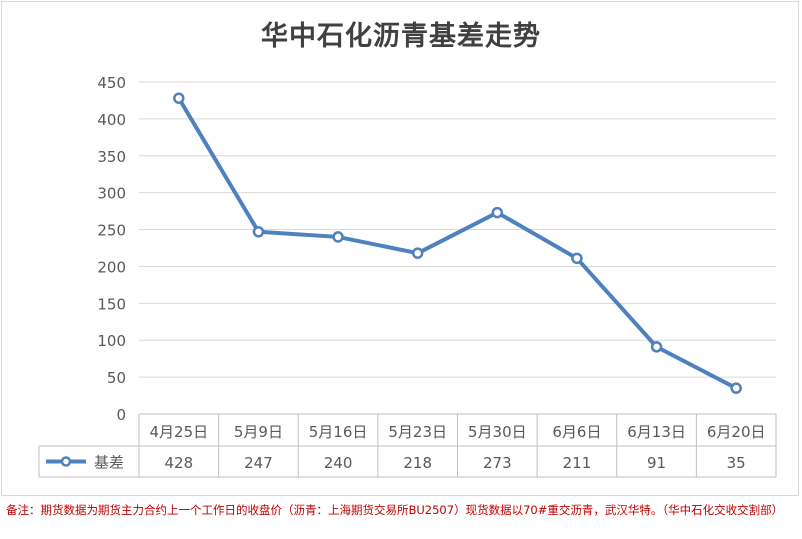 This screenshot has height=539, width=802. I want to click on x-category-label: 5月23日, so click(417, 432).